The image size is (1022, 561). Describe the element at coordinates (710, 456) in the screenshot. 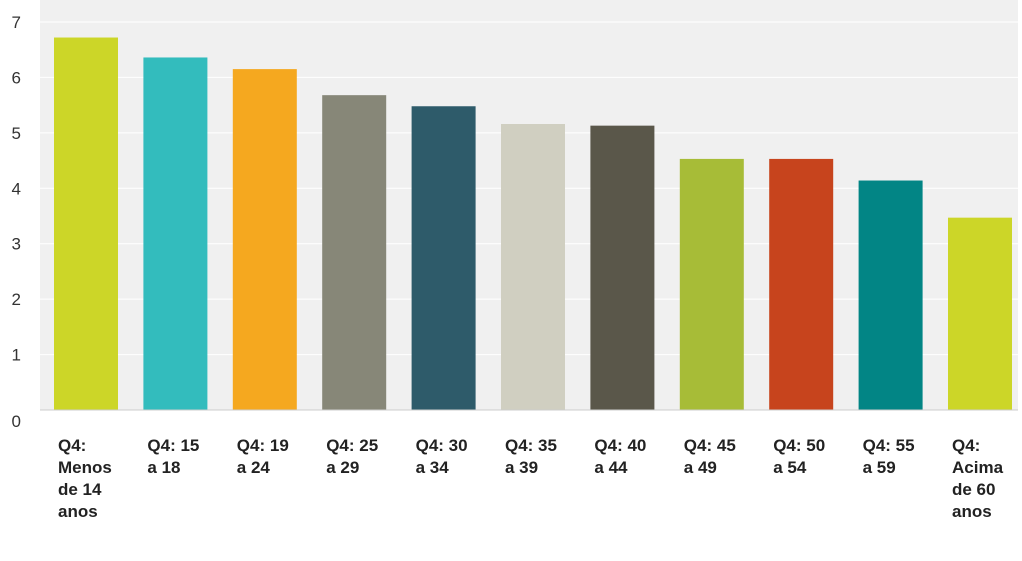

I see `x-tick-label: Q4: 45 a 49` at that location.